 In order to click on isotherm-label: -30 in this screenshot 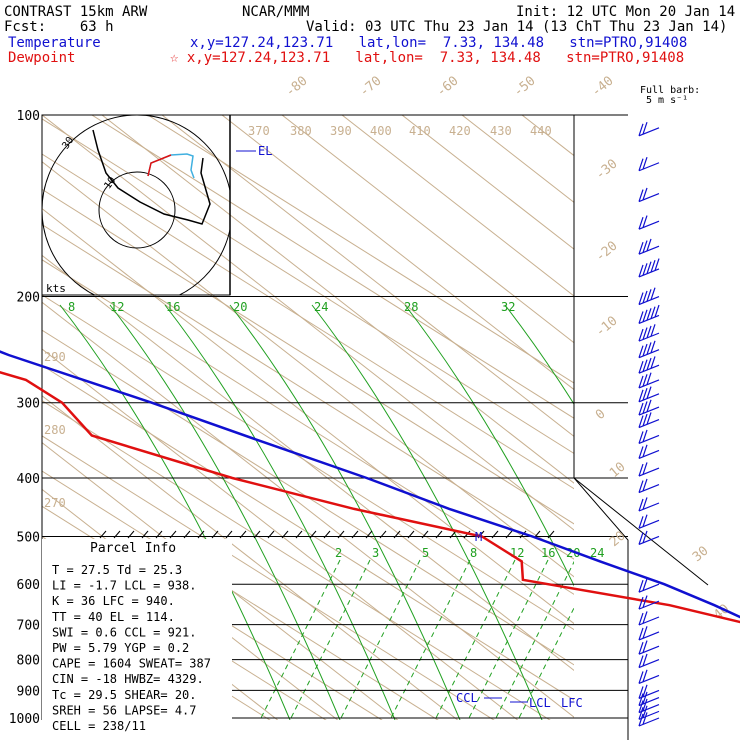, I will do `click(607, 169)`.